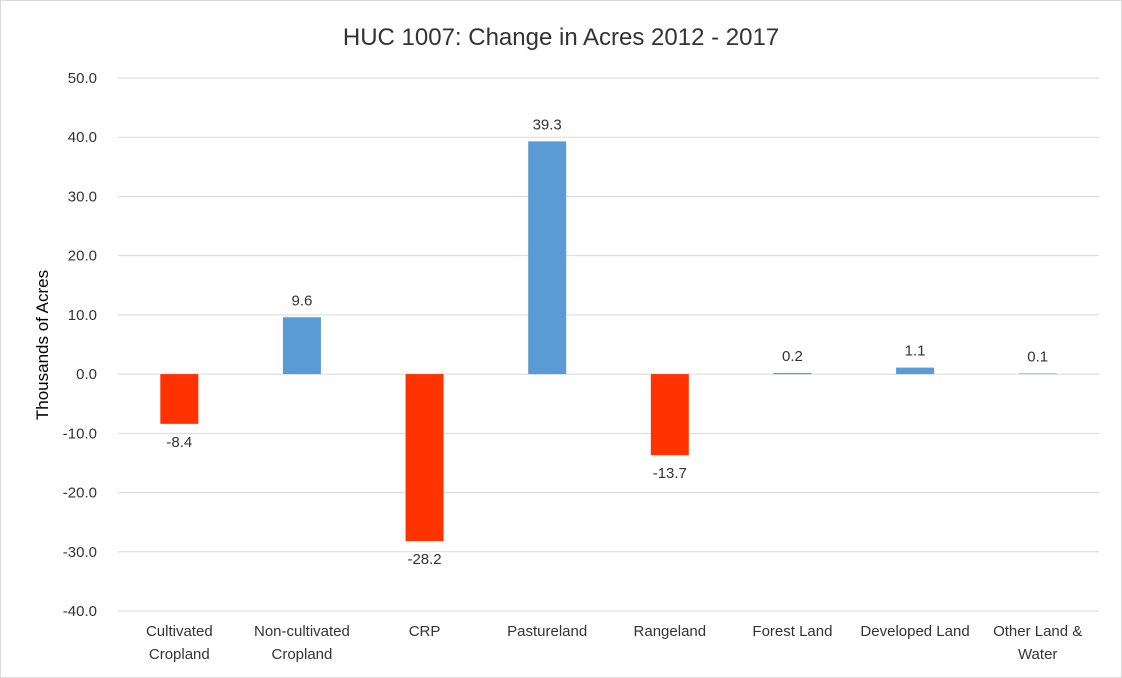  What do you see at coordinates (179, 643) in the screenshot?
I see `category-label: Cultivated Cropland` at bounding box center [179, 643].